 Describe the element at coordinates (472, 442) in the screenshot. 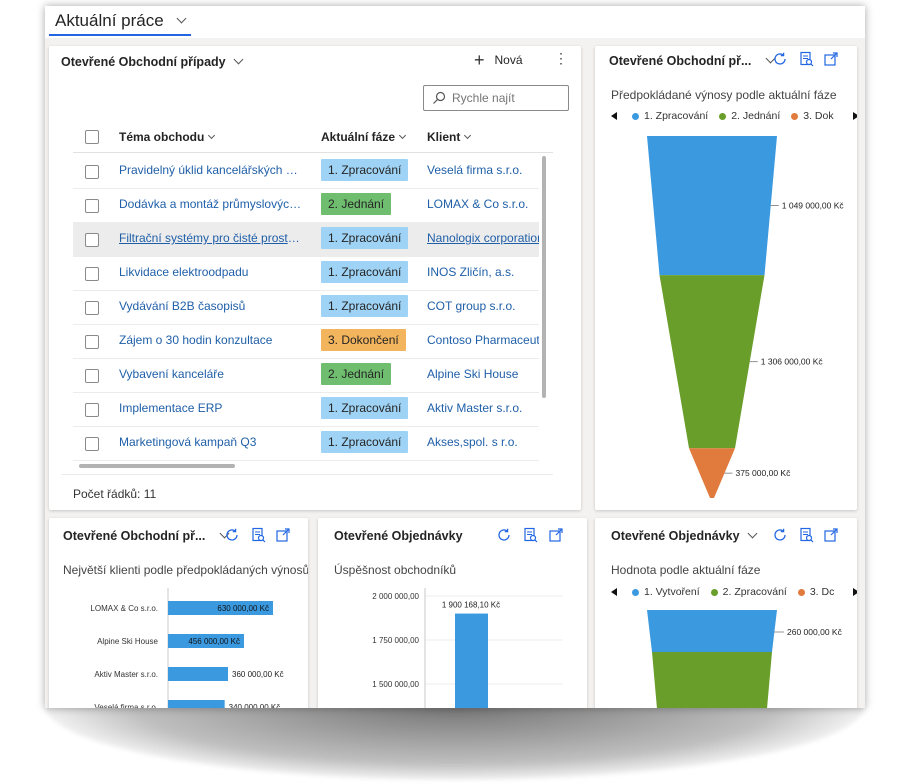

I see `row-client-link: Akses,spol. s r.o.` at that location.